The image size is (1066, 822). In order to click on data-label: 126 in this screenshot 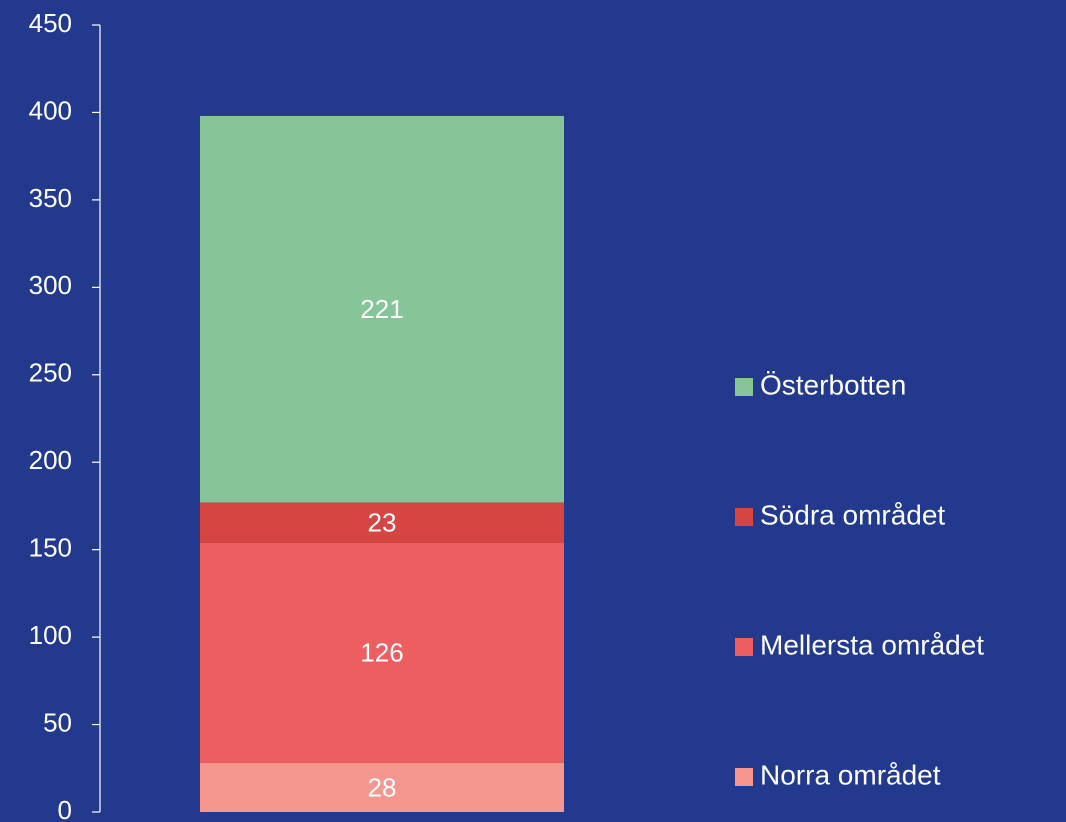, I will do `click(381, 653)`.